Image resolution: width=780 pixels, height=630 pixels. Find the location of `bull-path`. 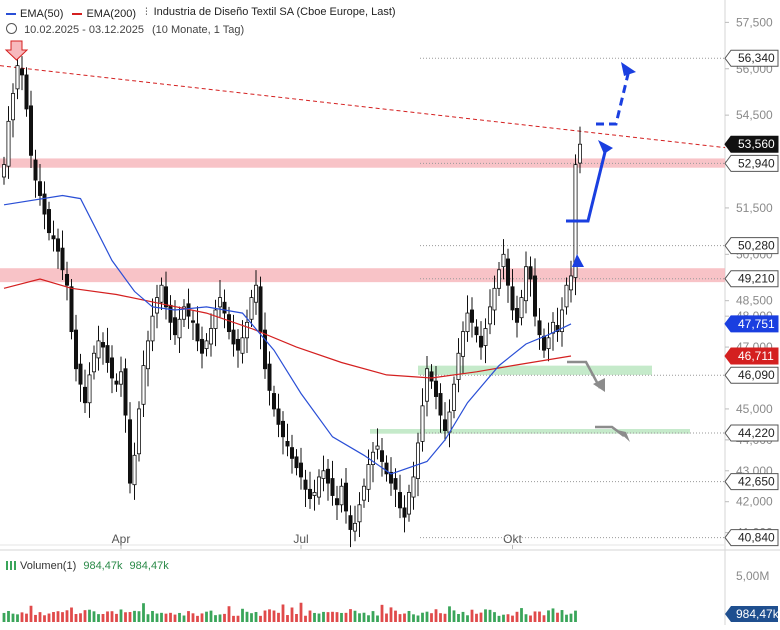

bull-path is located at coordinates (587, 185).